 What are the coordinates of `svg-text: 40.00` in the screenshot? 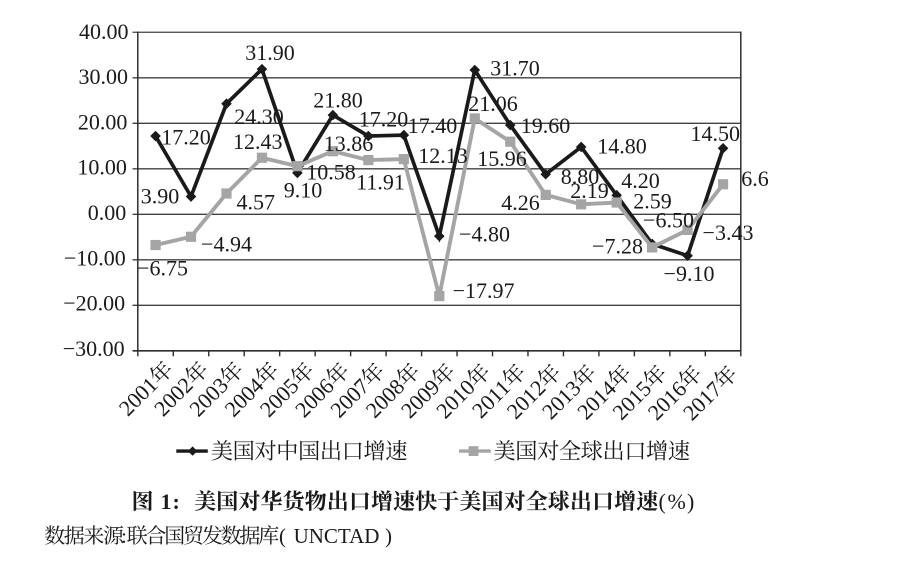 It's located at (104, 31).